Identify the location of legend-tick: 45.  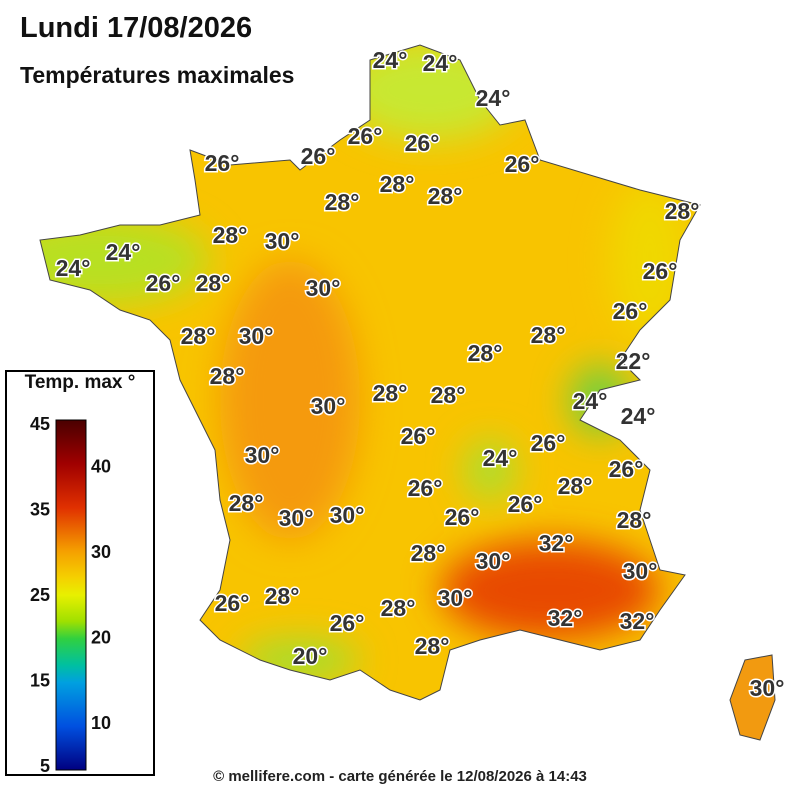
(40, 424).